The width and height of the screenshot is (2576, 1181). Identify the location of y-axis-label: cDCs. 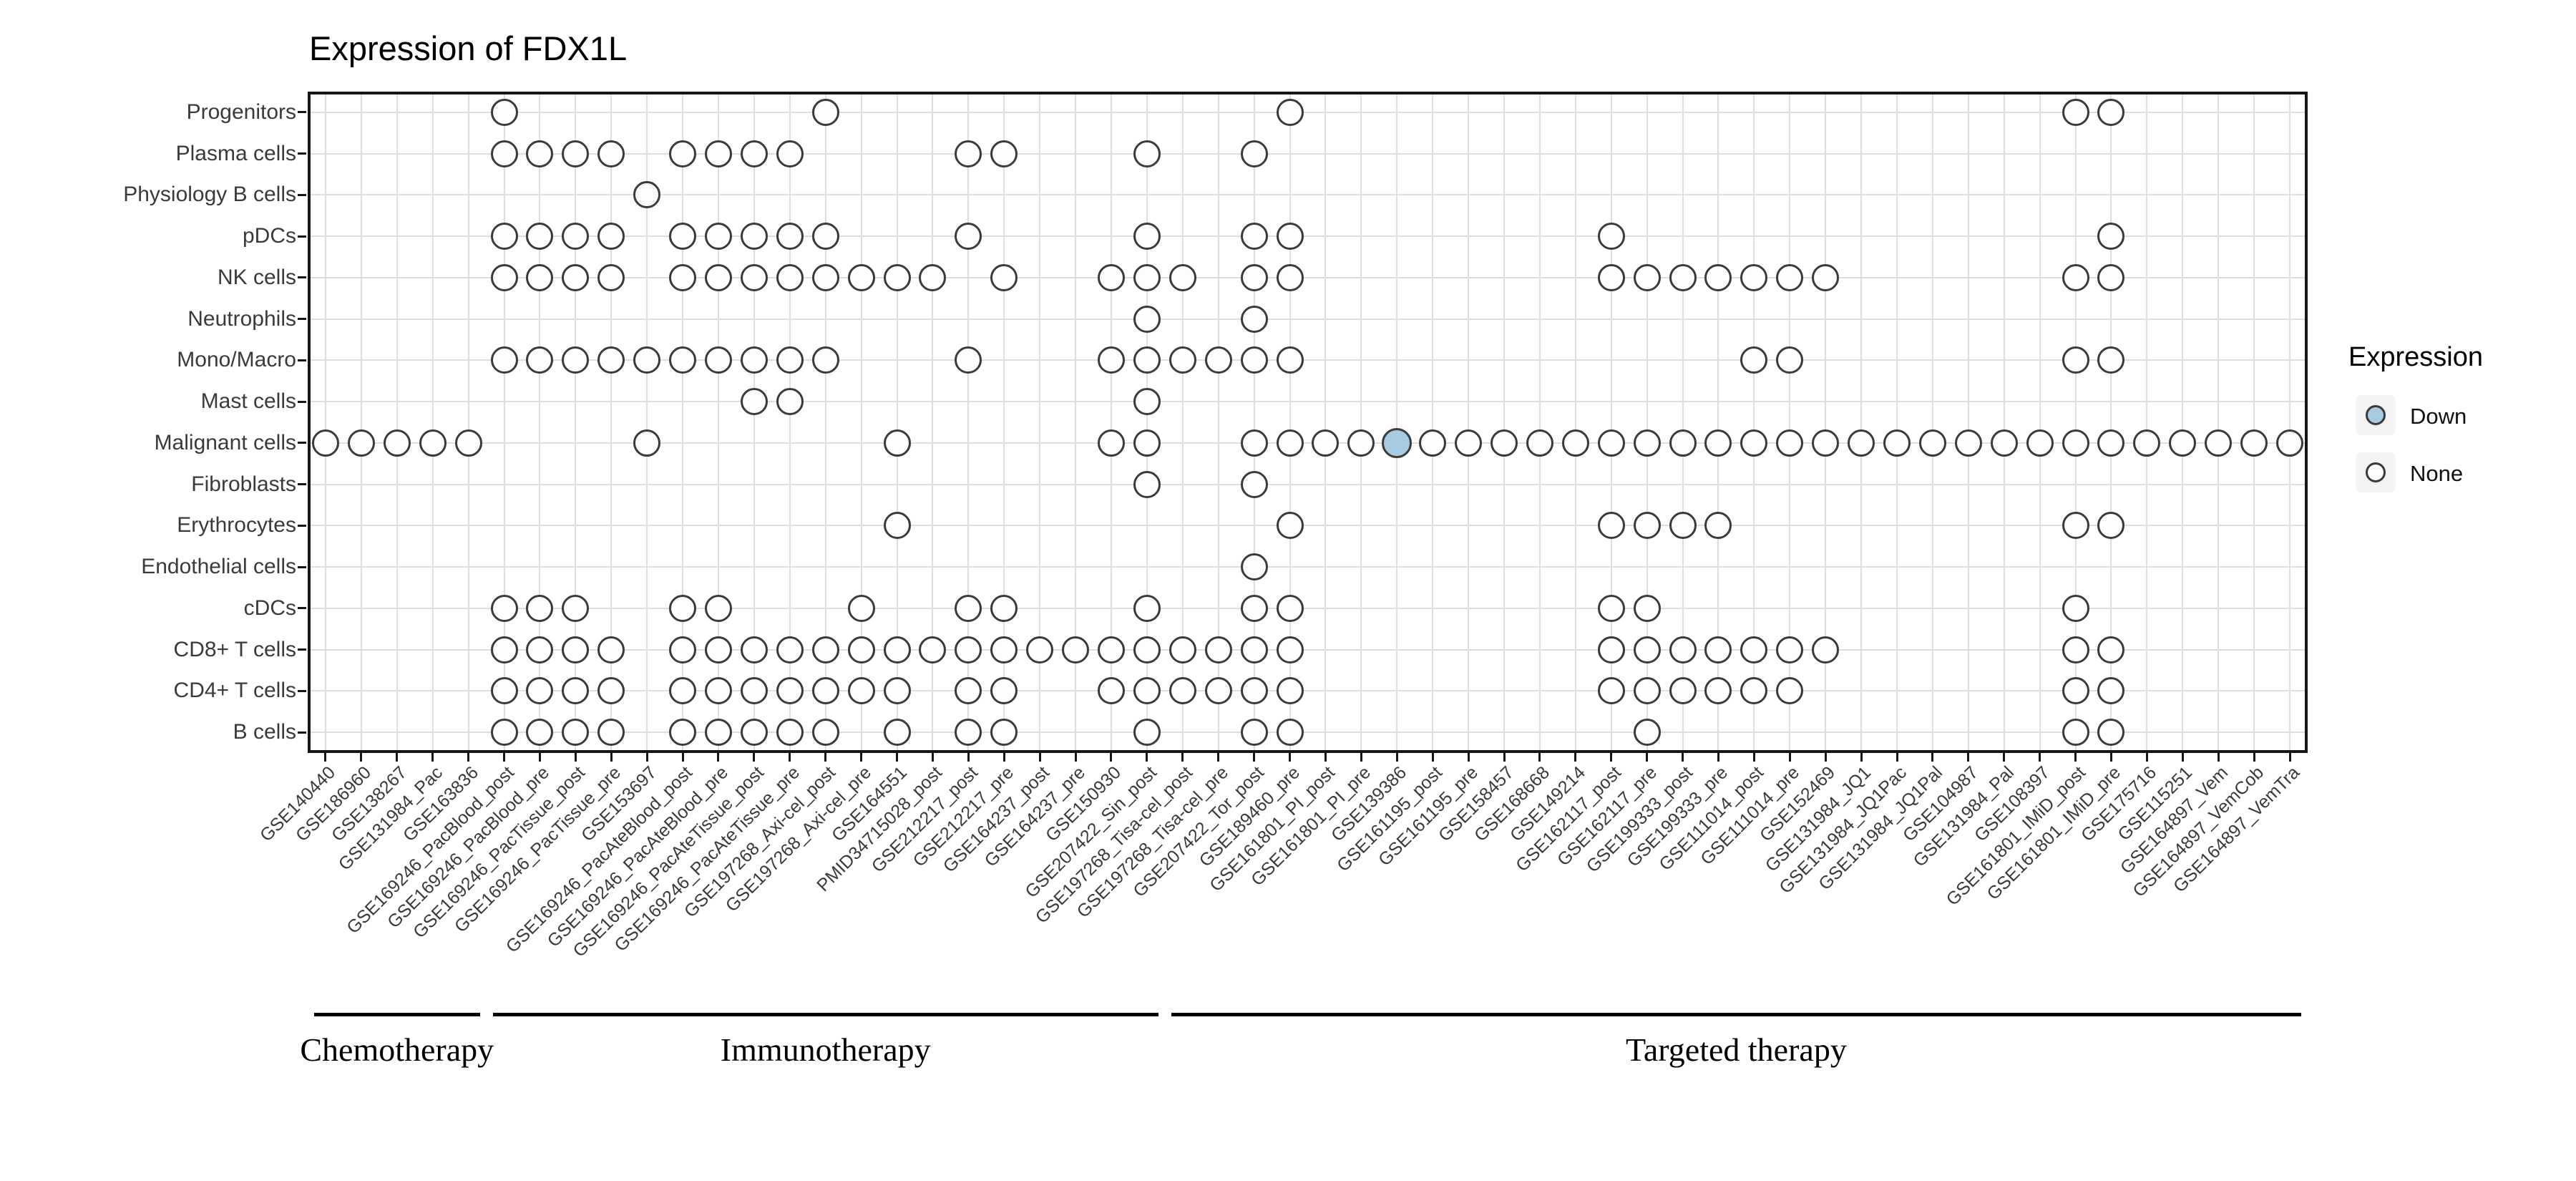
(269, 608).